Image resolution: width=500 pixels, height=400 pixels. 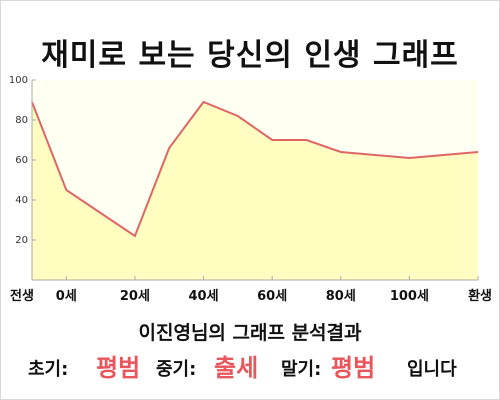 I want to click on late-label: 말기:, so click(x=301, y=369).